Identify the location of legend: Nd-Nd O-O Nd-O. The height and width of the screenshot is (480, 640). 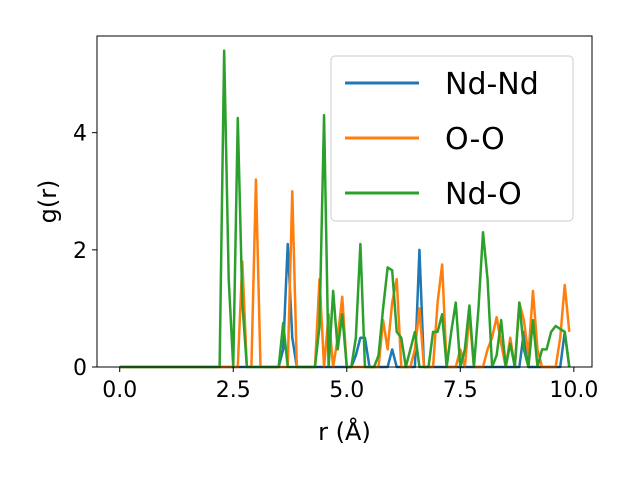
(452, 138).